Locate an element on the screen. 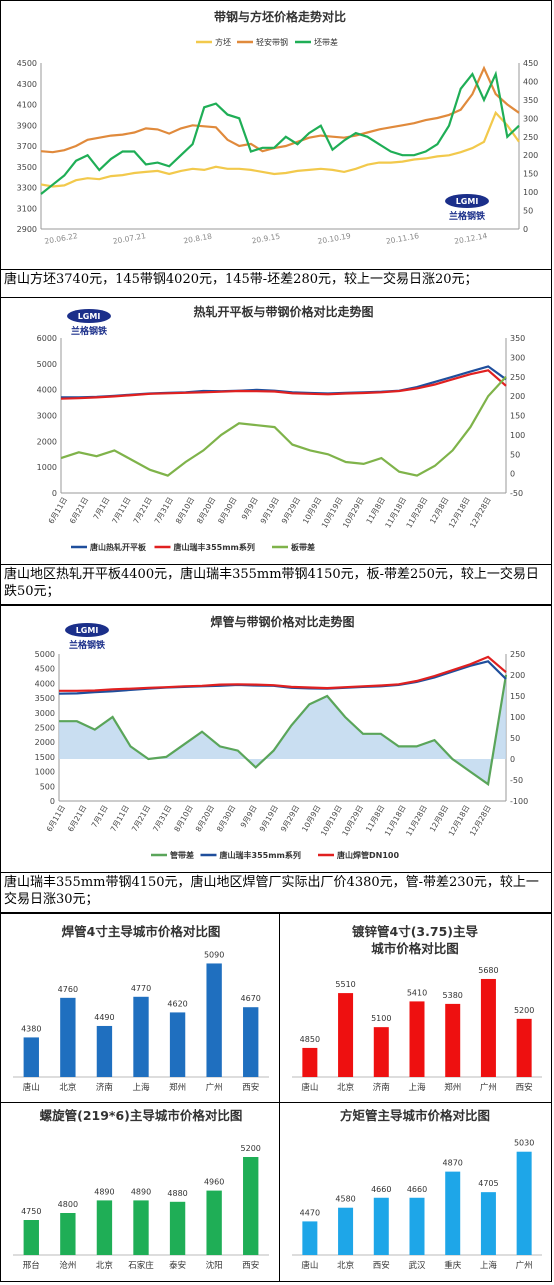  y-tick-left: 3100 is located at coordinates (27, 208).